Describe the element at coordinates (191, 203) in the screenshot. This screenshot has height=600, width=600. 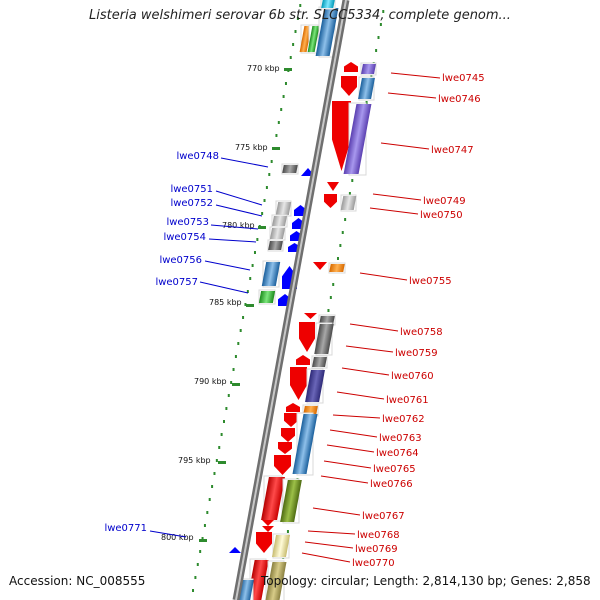
I see `gene-label-lwe0752: lwe0752` at that location.